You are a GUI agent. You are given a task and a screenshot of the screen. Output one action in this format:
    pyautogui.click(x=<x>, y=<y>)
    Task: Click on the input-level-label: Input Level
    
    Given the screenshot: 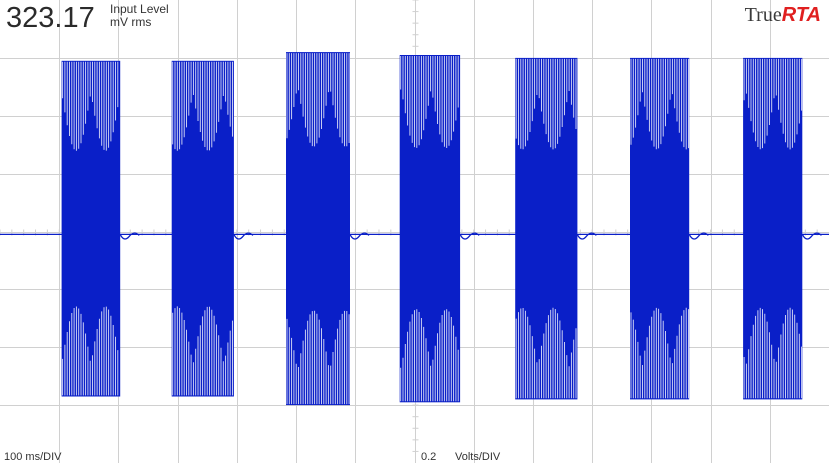 What is the action you would take?
    pyautogui.click(x=139, y=9)
    